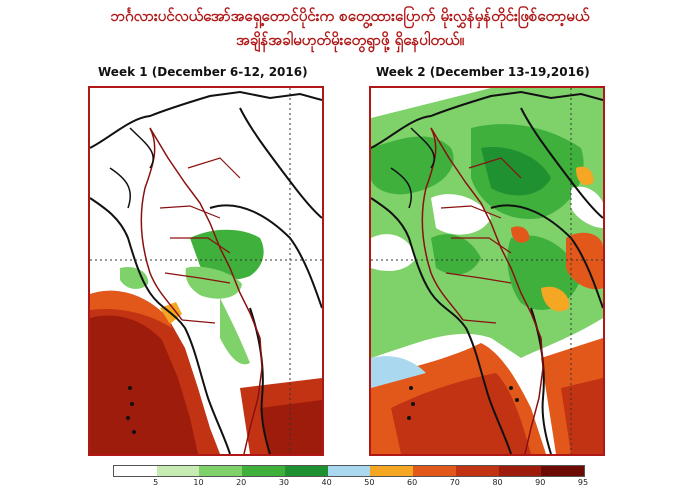 Image resolution: width=700 pixels, height=496 pixels. I want to click on probability-colorbar, so click(349, 471).